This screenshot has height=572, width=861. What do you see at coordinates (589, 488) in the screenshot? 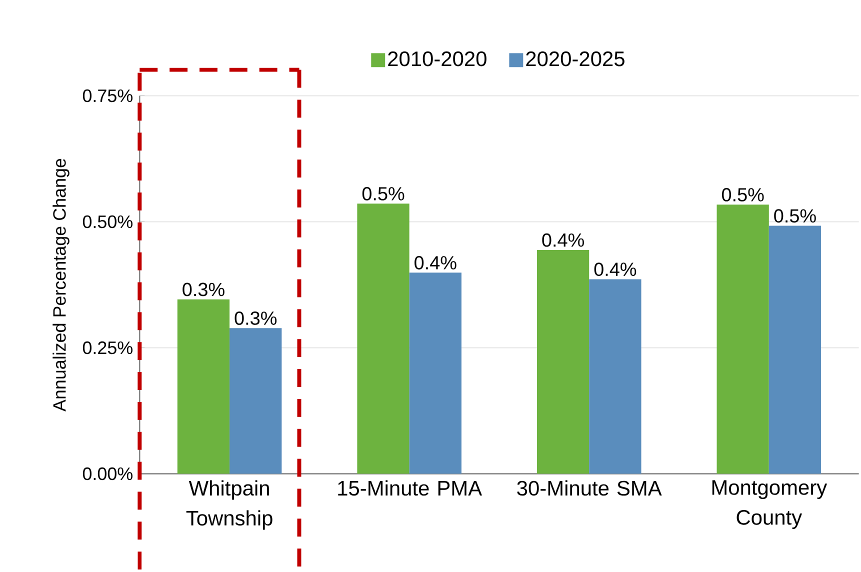
I see `x-tick-label: 30-Minute SMA` at bounding box center [589, 488].